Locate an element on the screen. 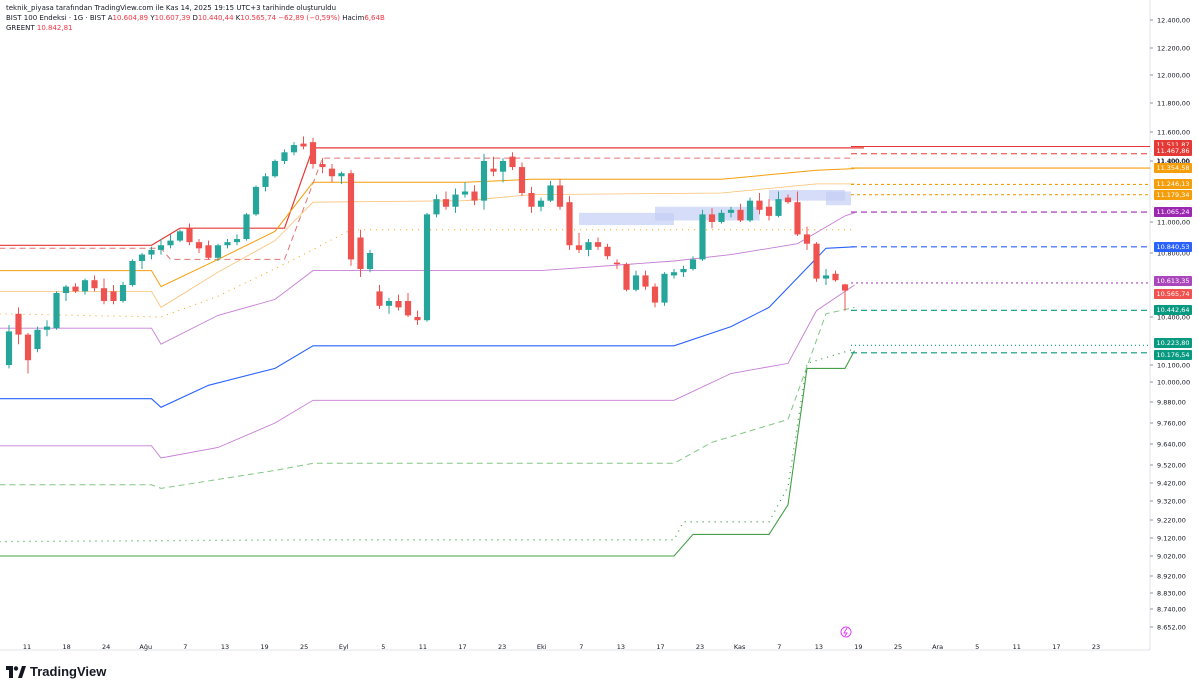 Image resolution: width=1199 pixels, height=693 pixels. price-label: 11.354,58 is located at coordinates (1173, 167).